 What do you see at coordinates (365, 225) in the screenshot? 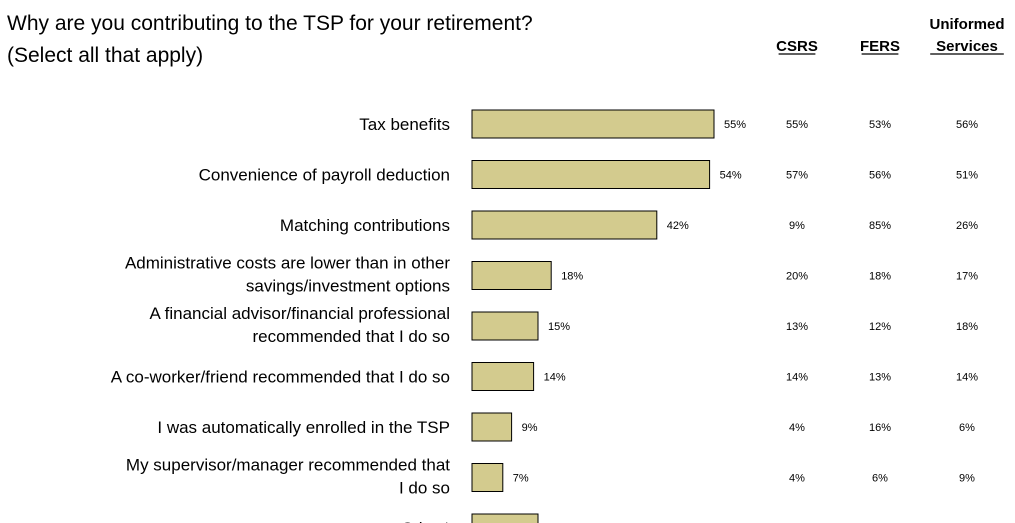
I see `category-label-2: Matching contributions` at bounding box center [365, 225].